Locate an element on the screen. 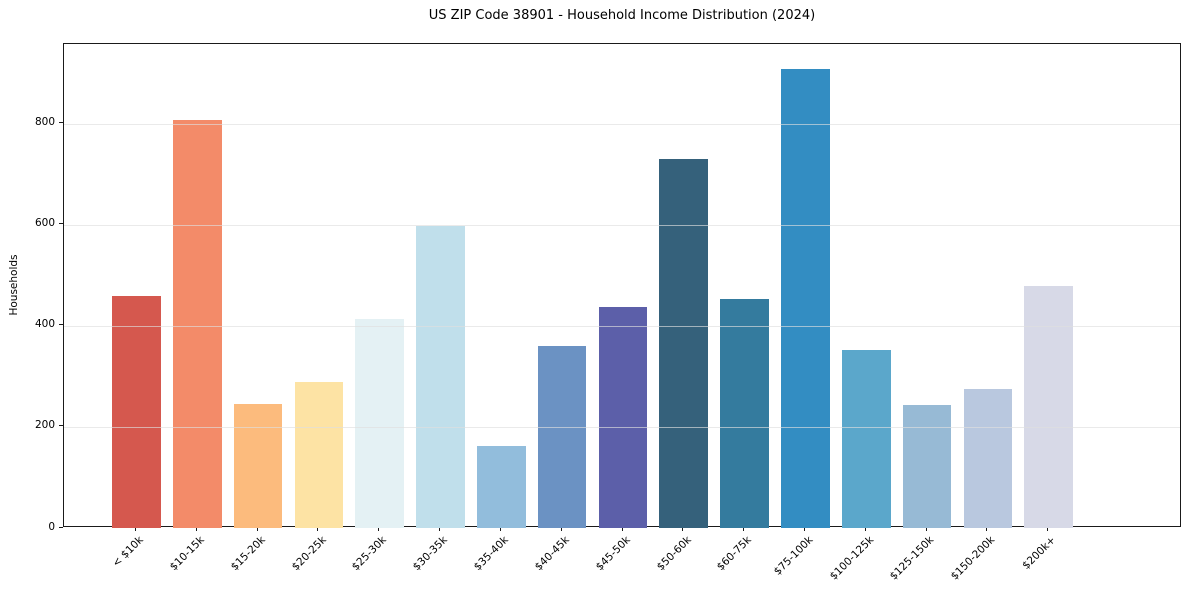 This screenshot has width=1189, height=590. x-tick-label-text: $60-75k is located at coordinates (735, 554).